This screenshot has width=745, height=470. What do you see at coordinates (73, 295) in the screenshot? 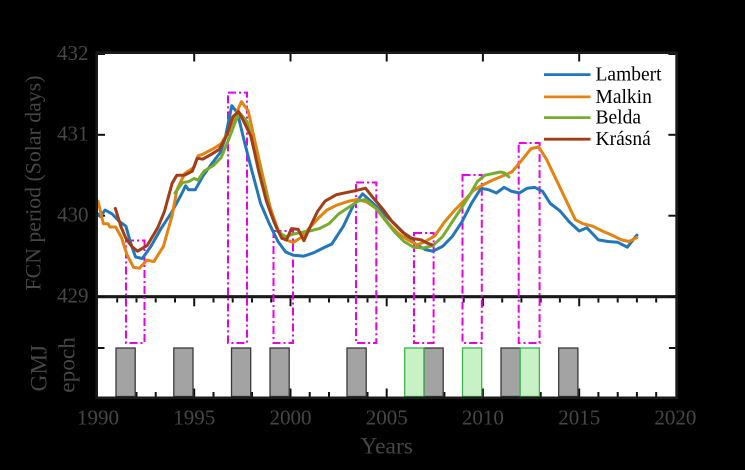
I see `svg-text: 429` at bounding box center [73, 295].